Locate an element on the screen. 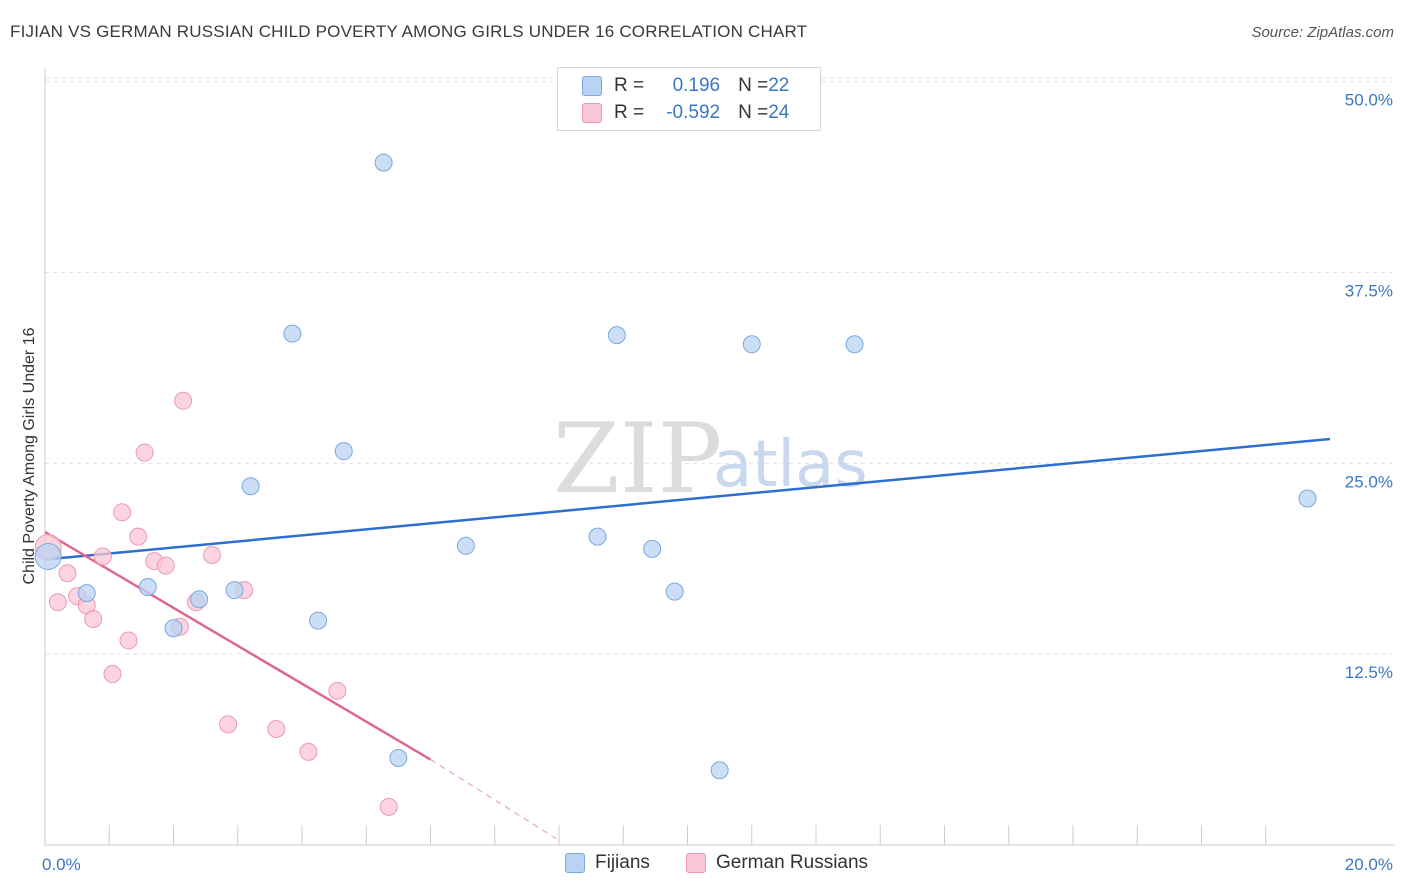  legend-item-german-russians: German Russians is located at coordinates (777, 863).